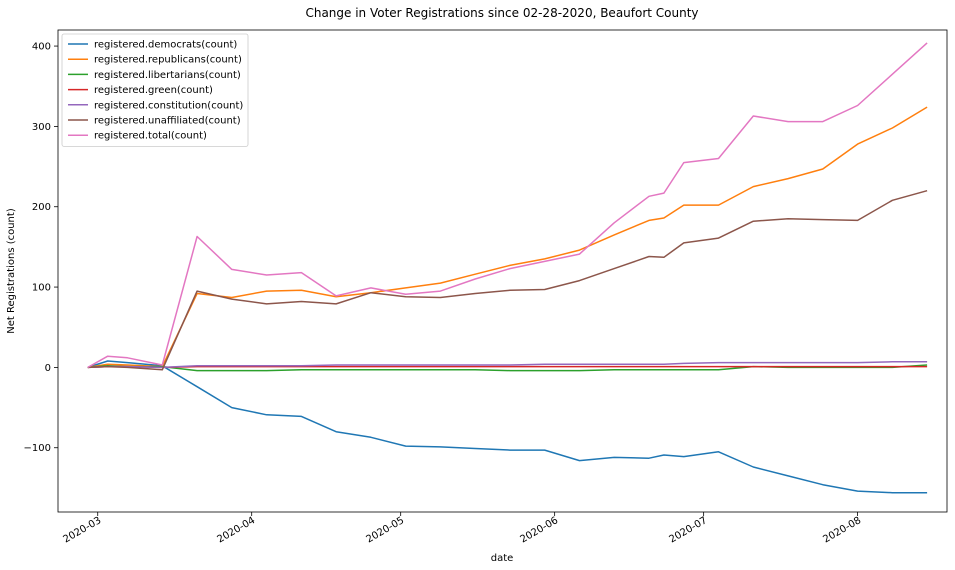 The image size is (955, 570). Describe the element at coordinates (150, 136) in the screenshot. I see `legend-entry: registered.total(count)` at that location.